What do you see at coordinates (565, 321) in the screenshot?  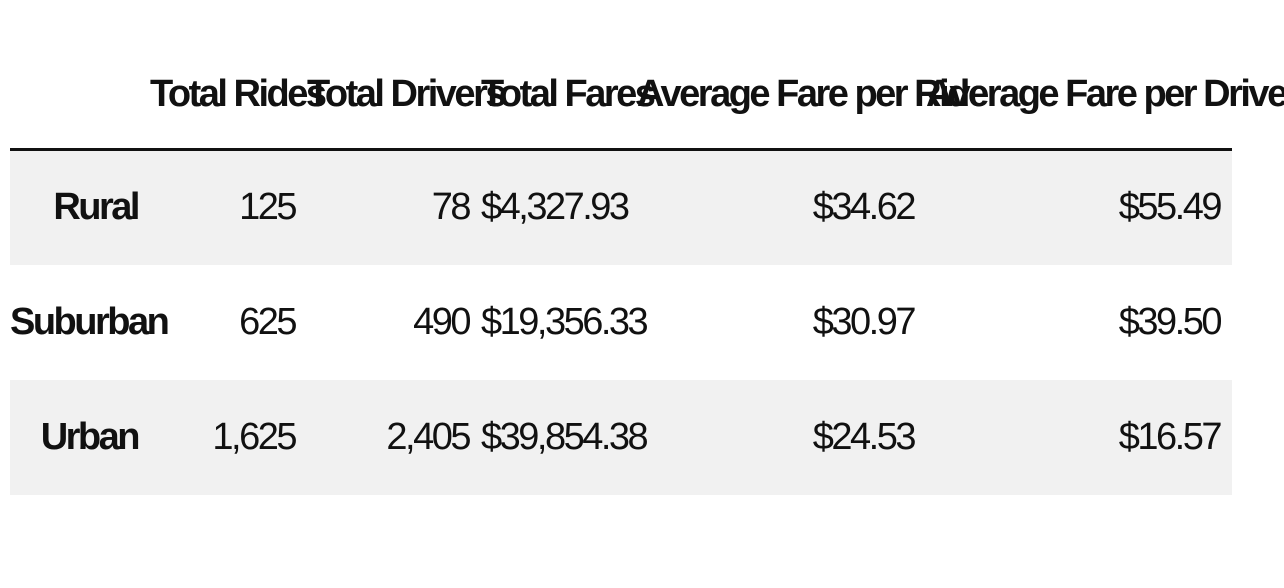 I see `cell-total-fares: $19,356.33` at bounding box center [565, 321].